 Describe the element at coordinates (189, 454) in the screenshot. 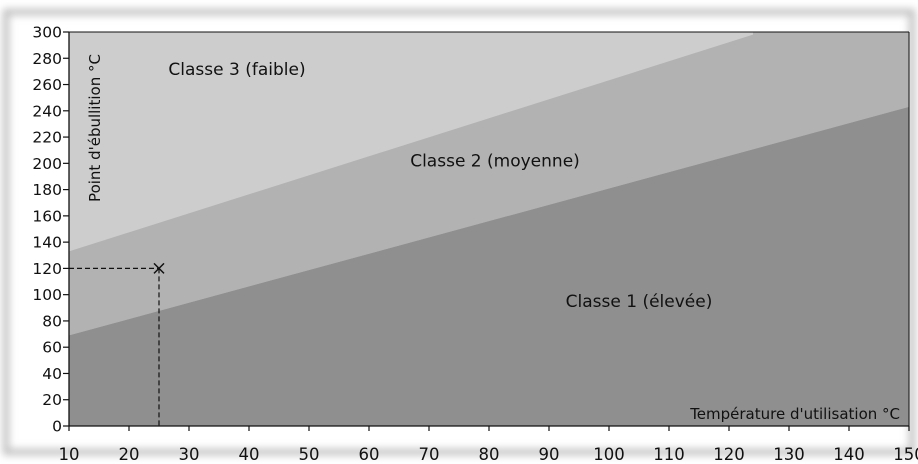

I see `x-tick-label: 30` at that location.